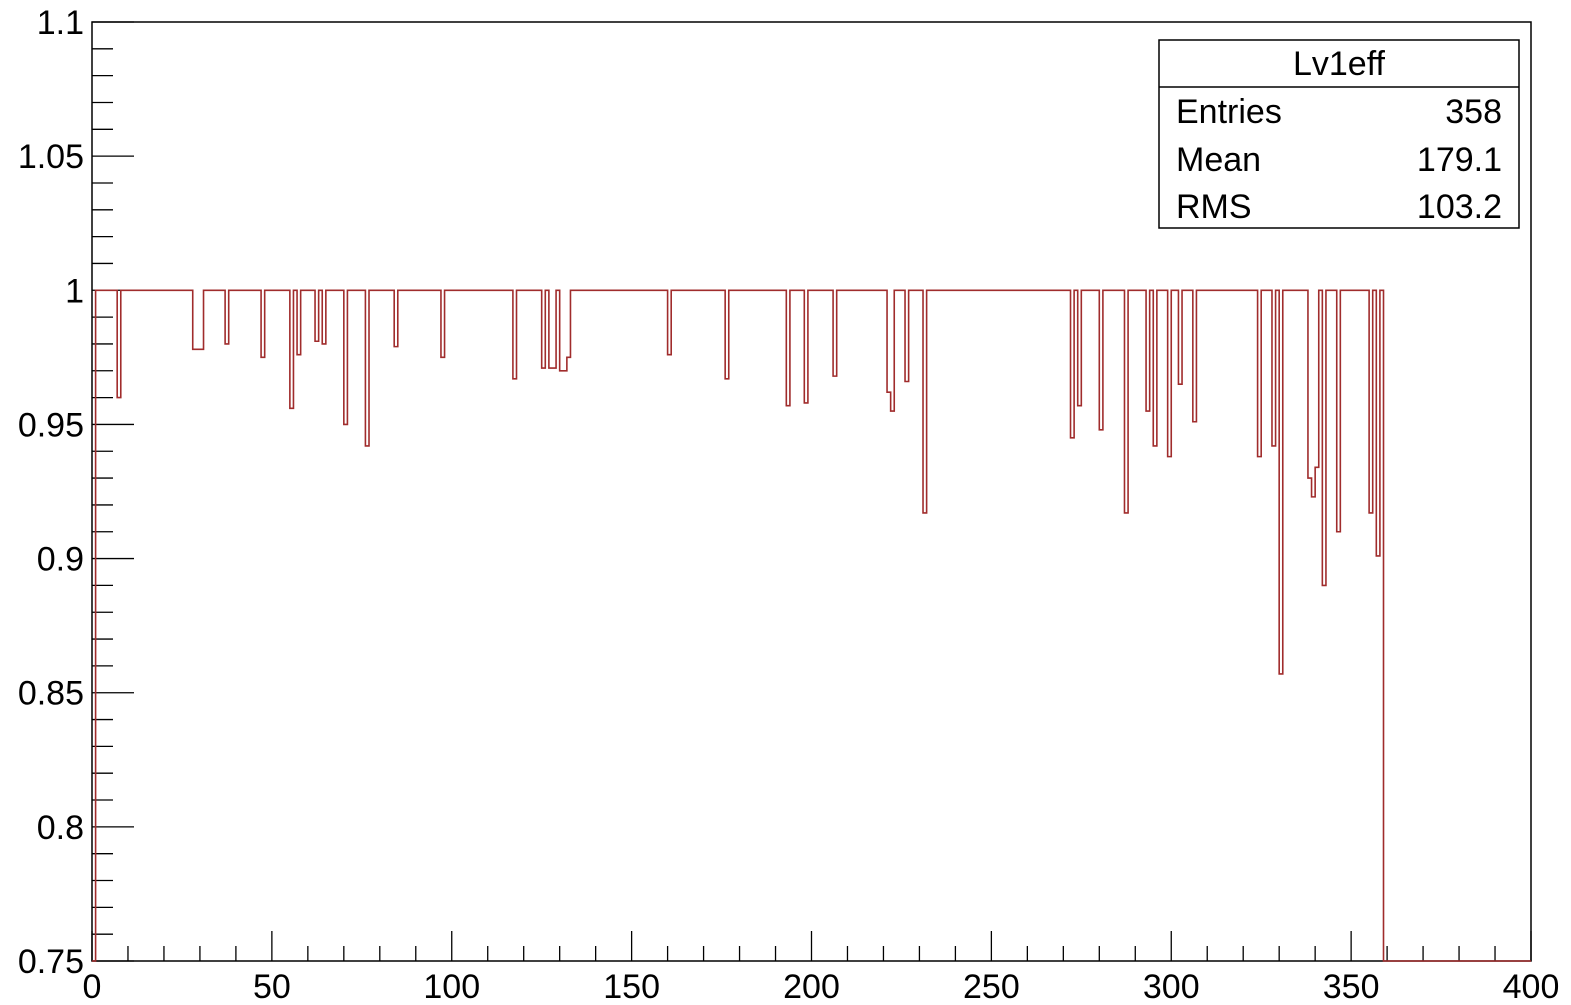  I want to click on y-tick-label: 1, so click(74, 291).